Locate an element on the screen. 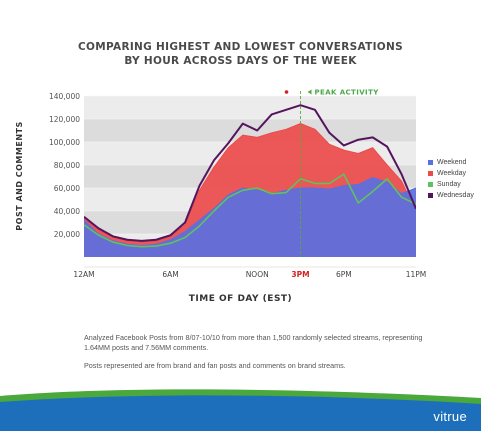 This screenshot has width=481, height=431. footer-wave is located at coordinates (240, 410).